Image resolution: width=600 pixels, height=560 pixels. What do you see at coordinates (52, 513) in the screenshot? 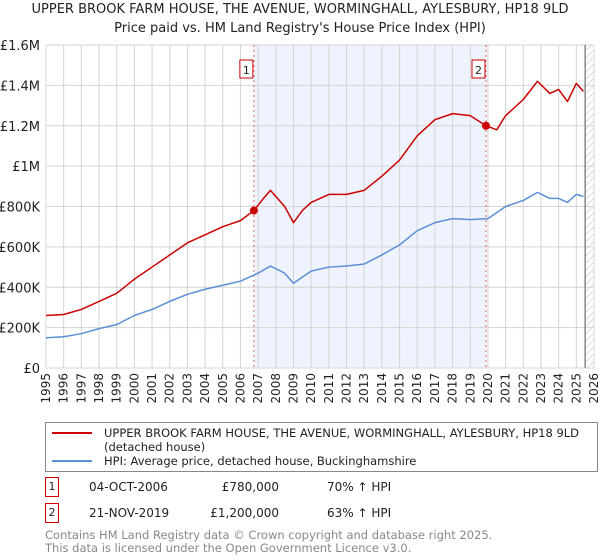
I see `sale-badge: 2` at bounding box center [52, 513].